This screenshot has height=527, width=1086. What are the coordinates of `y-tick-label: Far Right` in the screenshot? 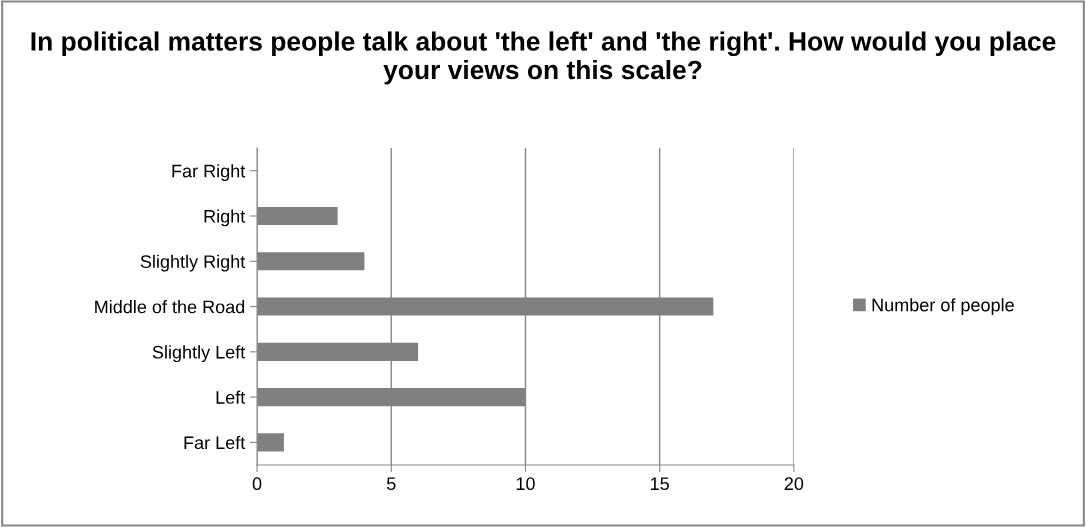 It's located at (209, 173).